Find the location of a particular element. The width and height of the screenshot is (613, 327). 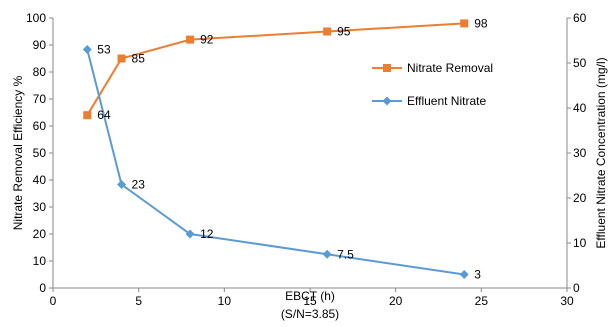

effluent-nitrate-data-label: 7.5 is located at coordinates (345, 254).